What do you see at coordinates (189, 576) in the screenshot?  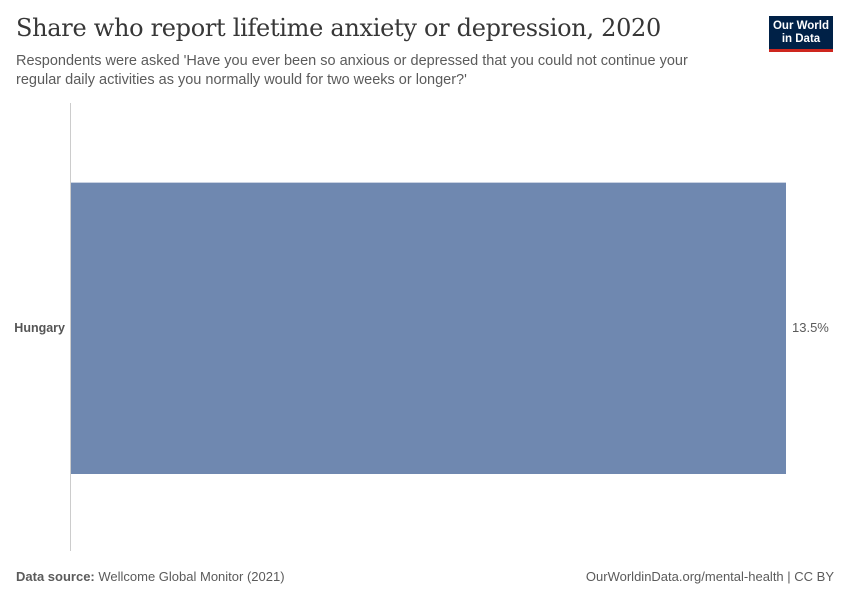 I see `data-source-text: Wellcome Global Monitor (2021)` at bounding box center [189, 576].